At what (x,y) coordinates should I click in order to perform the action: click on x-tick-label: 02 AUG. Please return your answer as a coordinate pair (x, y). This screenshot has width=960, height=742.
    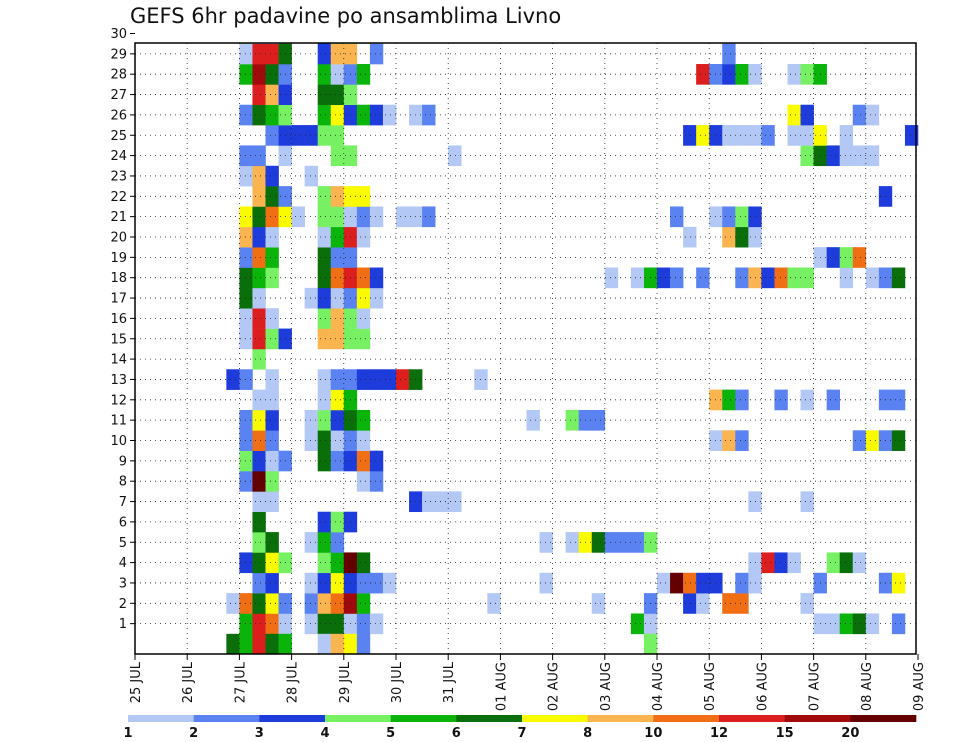
    Looking at the image, I should click on (554, 686).